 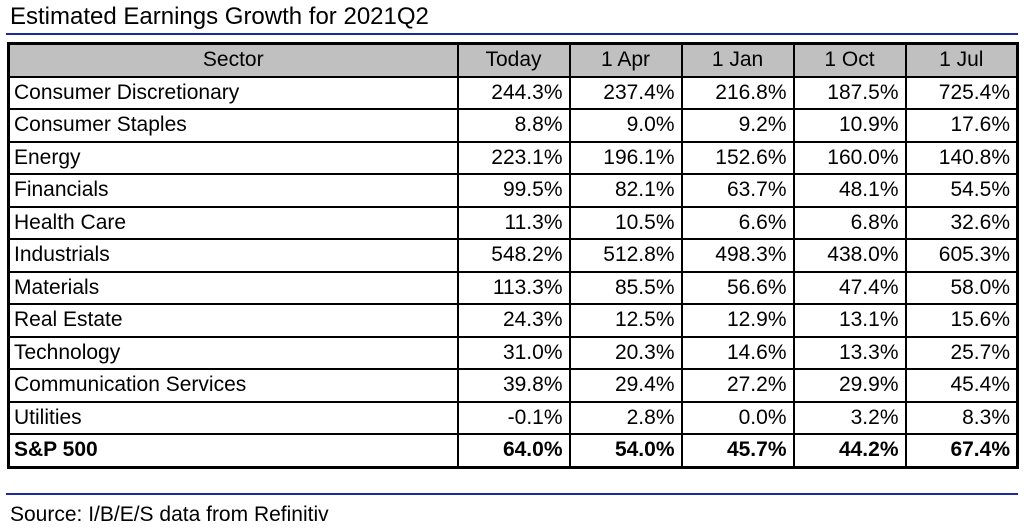 What do you see at coordinates (961, 255) in the screenshot?
I see `cell-1-jul: 605.3%` at bounding box center [961, 255].